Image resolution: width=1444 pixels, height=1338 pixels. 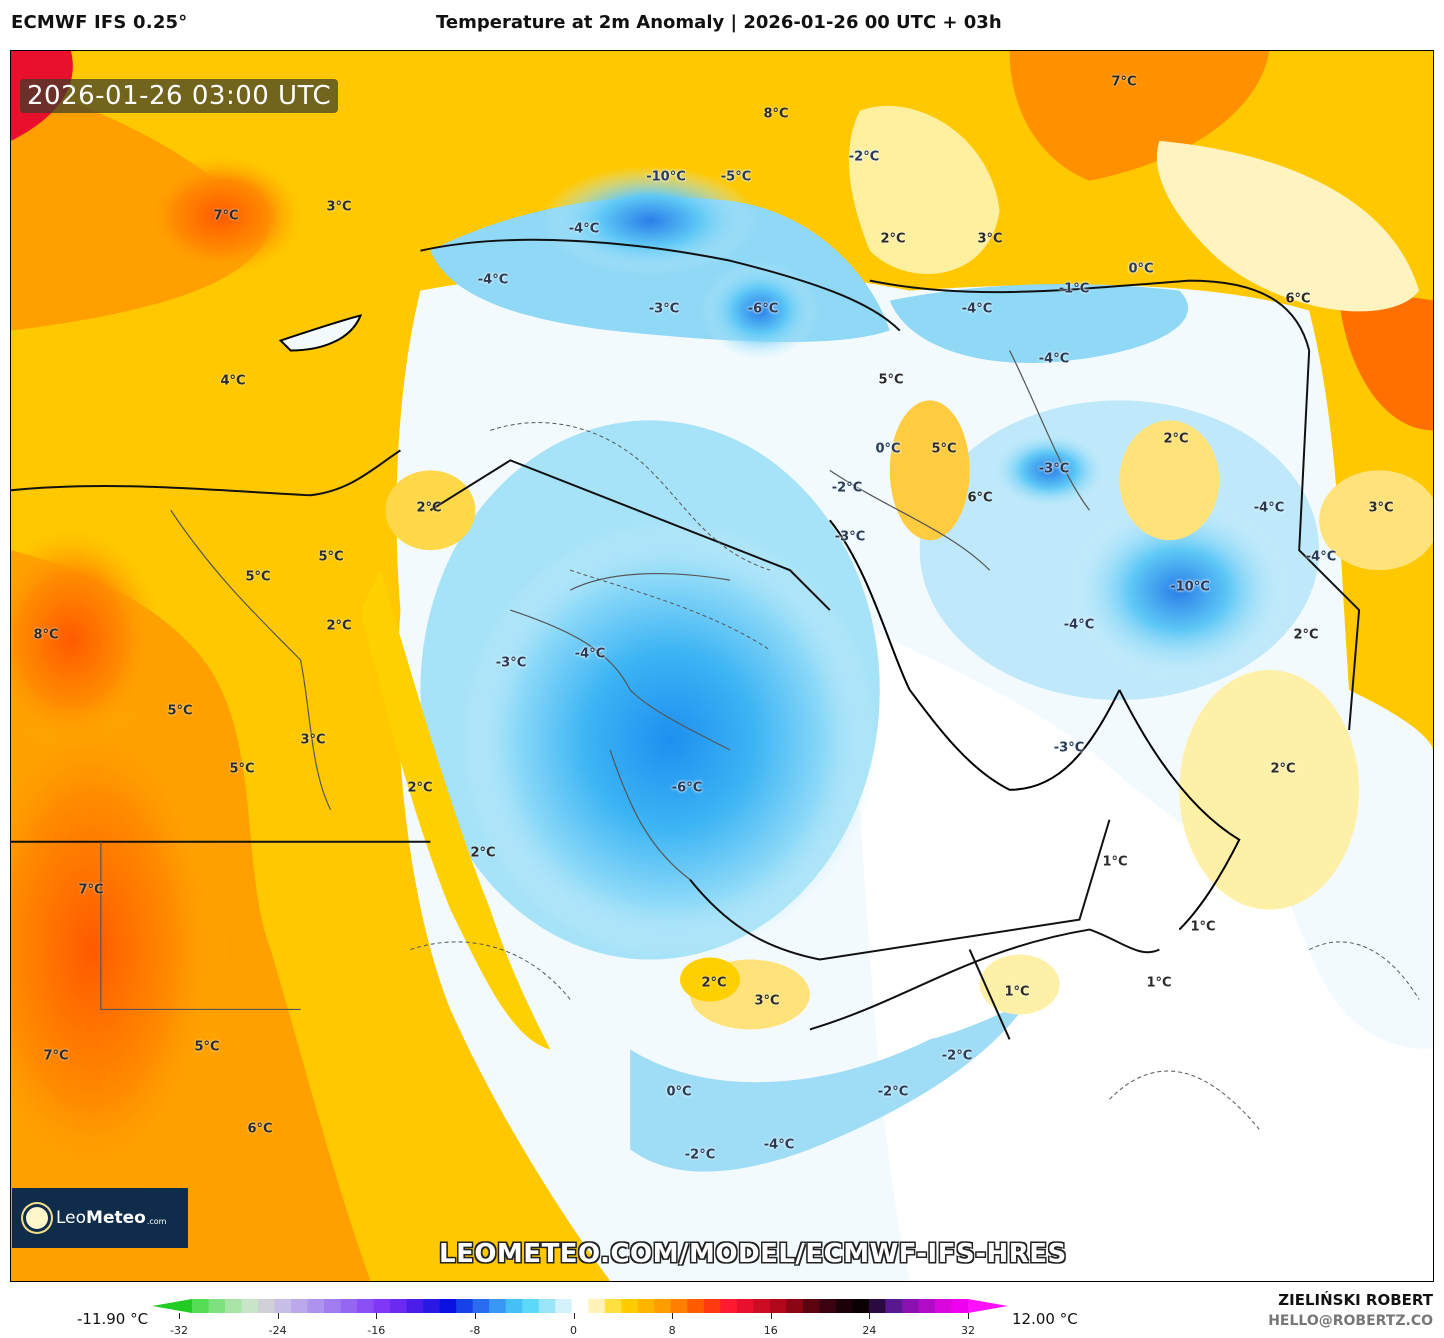 I want to click on leometeo-logo: Leo Meteo .com, so click(x=100, y=1218).